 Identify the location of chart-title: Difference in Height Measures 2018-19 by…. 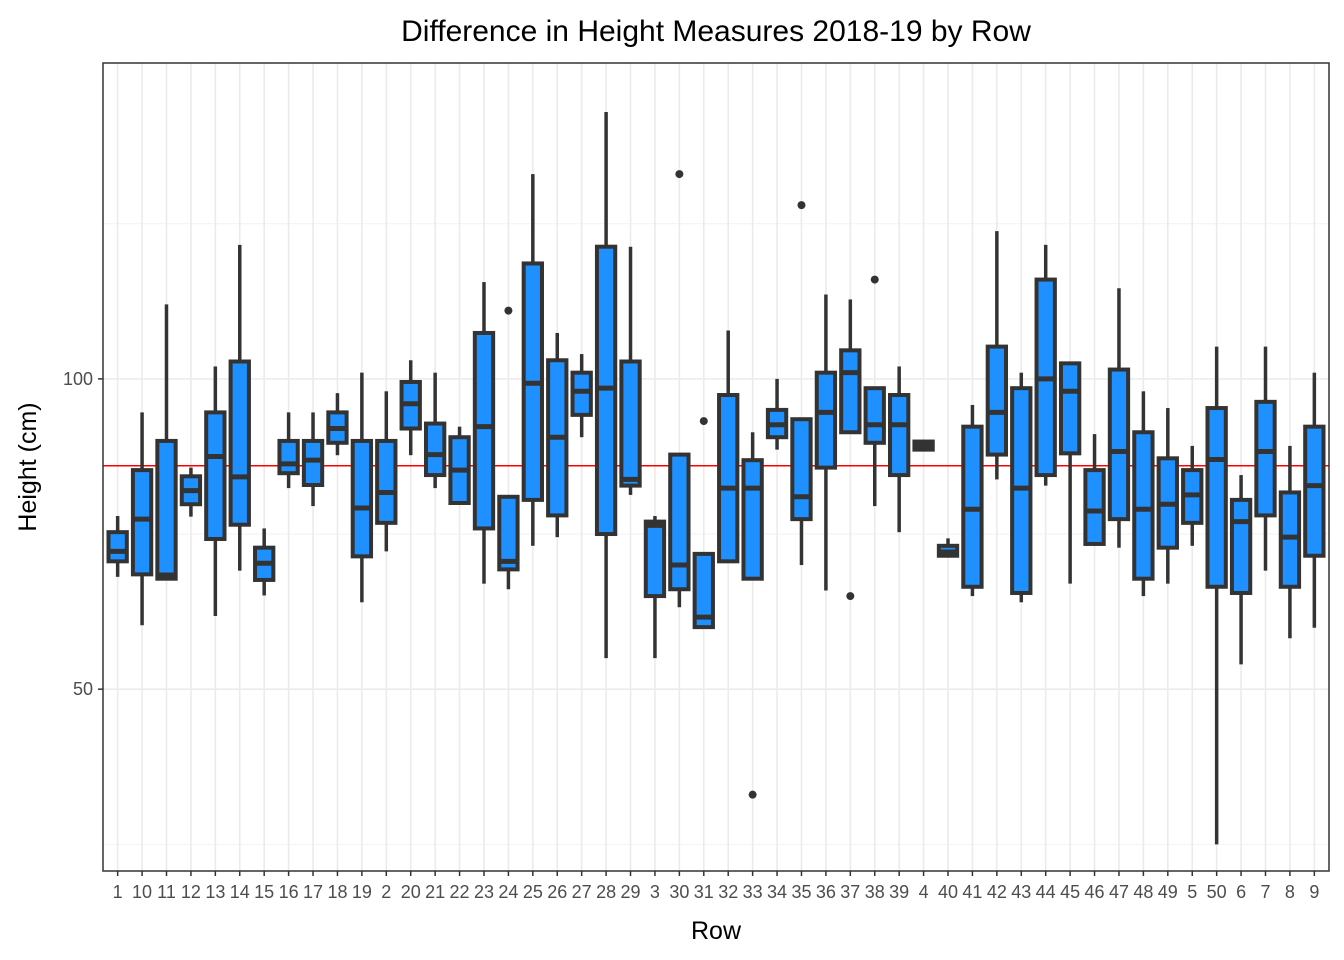
(716, 31).